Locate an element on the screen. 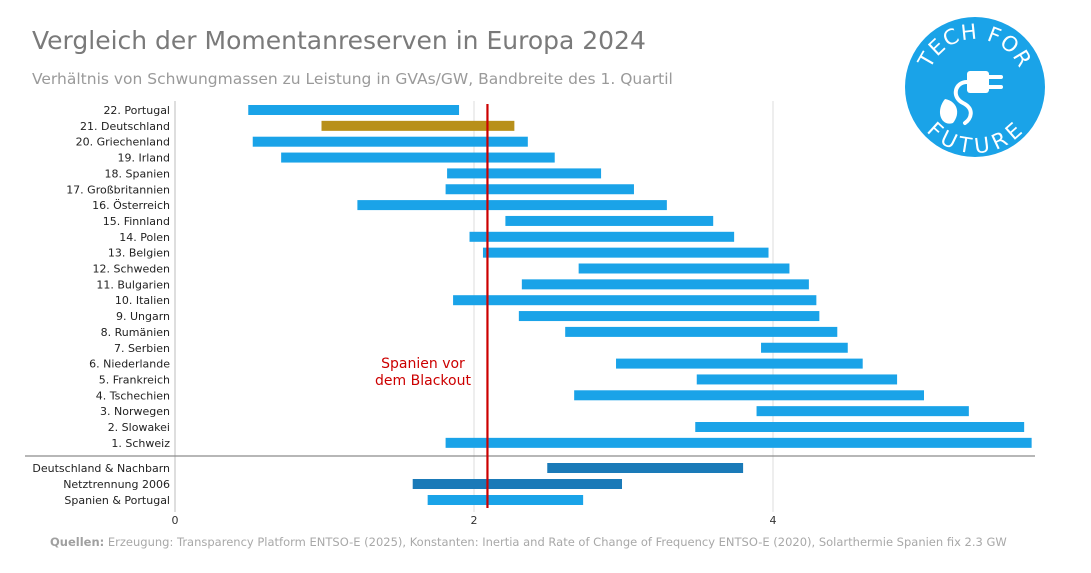 The height and width of the screenshot is (573, 1091). chart-x-ticks: 0 2 4 is located at coordinates (474, 520).